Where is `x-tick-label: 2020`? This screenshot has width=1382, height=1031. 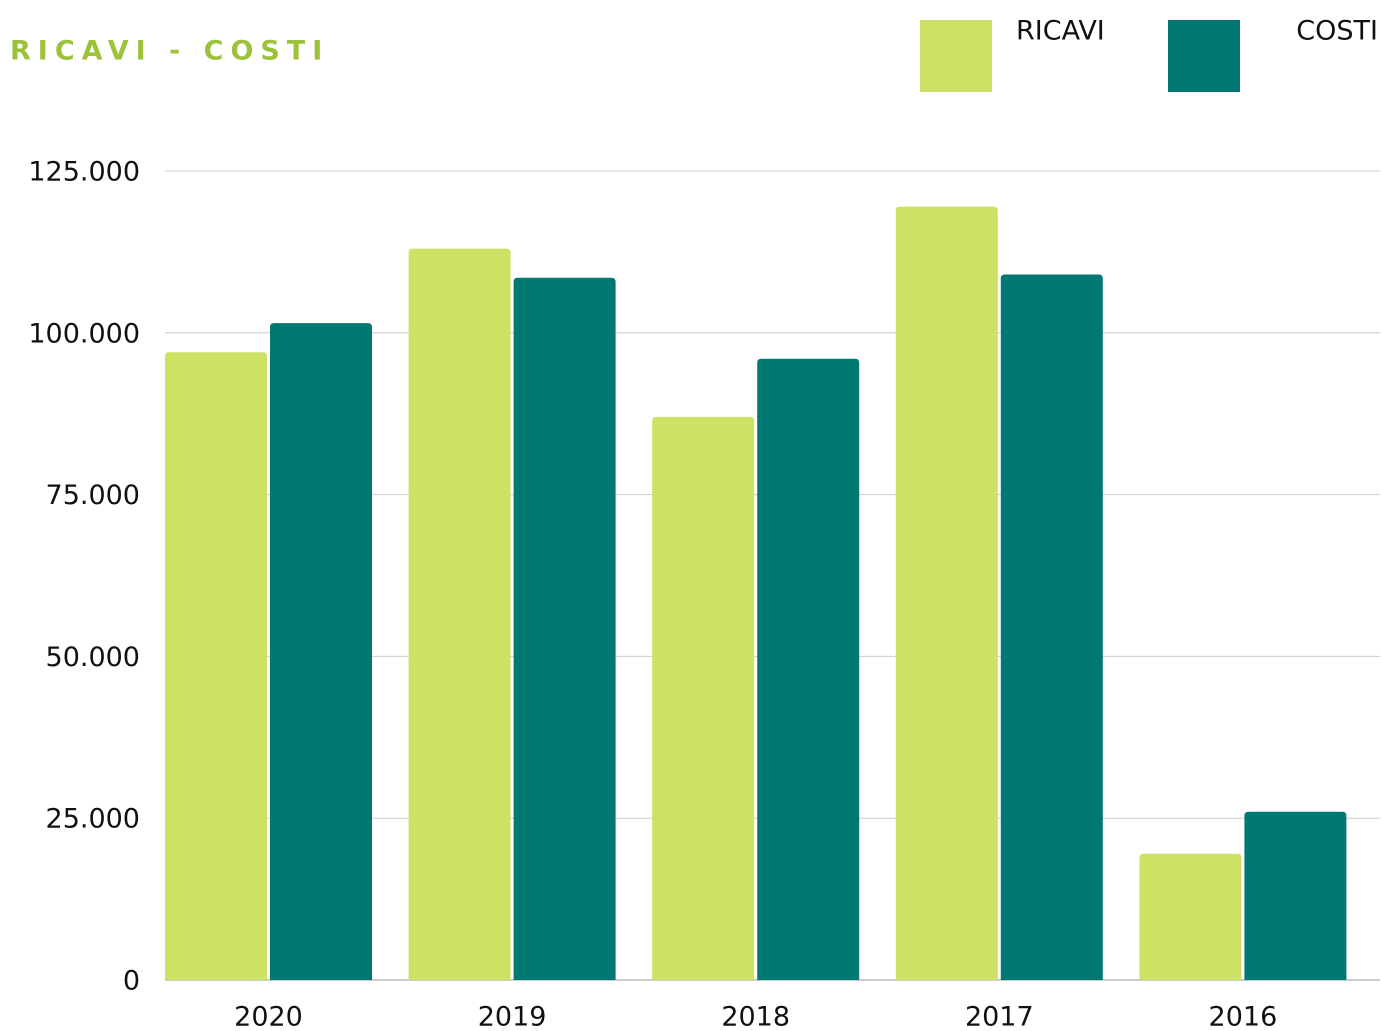 x-tick-label: 2020 is located at coordinates (268, 1016).